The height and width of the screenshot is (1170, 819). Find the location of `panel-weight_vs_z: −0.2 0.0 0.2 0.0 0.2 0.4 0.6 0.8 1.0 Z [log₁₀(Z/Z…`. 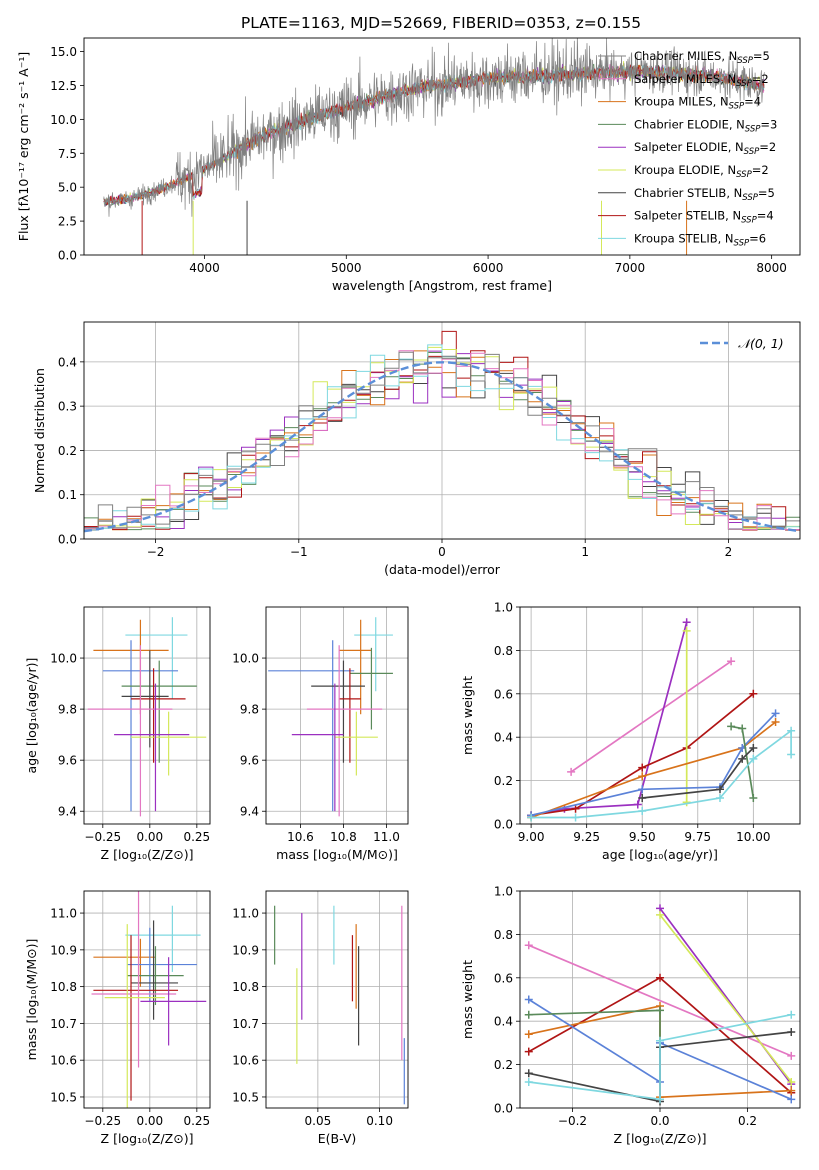

panel-weight_vs_z: −0.2 0.0 0.2 0.0 0.2 0.4 0.6 0.8 1.0 Z [log₁₀(Z/Z… is located at coordinates (630, 1015).